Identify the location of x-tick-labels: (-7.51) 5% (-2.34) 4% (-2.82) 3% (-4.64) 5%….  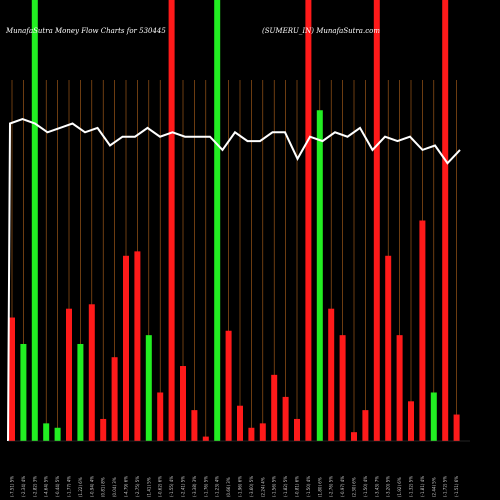
(235, 486).